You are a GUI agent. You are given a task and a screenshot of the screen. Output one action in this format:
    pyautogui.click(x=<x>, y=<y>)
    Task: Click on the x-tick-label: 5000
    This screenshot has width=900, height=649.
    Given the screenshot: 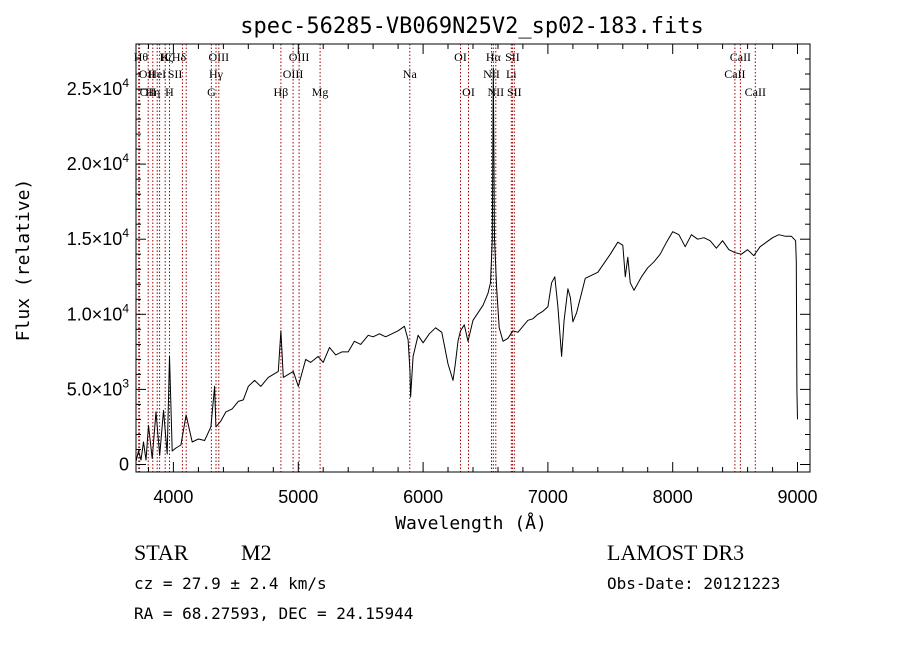 What is the action you would take?
    pyautogui.click(x=298, y=497)
    